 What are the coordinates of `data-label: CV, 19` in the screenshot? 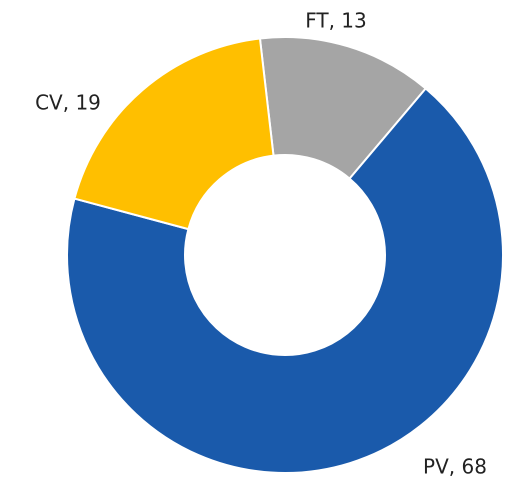 It's located at (68, 103).